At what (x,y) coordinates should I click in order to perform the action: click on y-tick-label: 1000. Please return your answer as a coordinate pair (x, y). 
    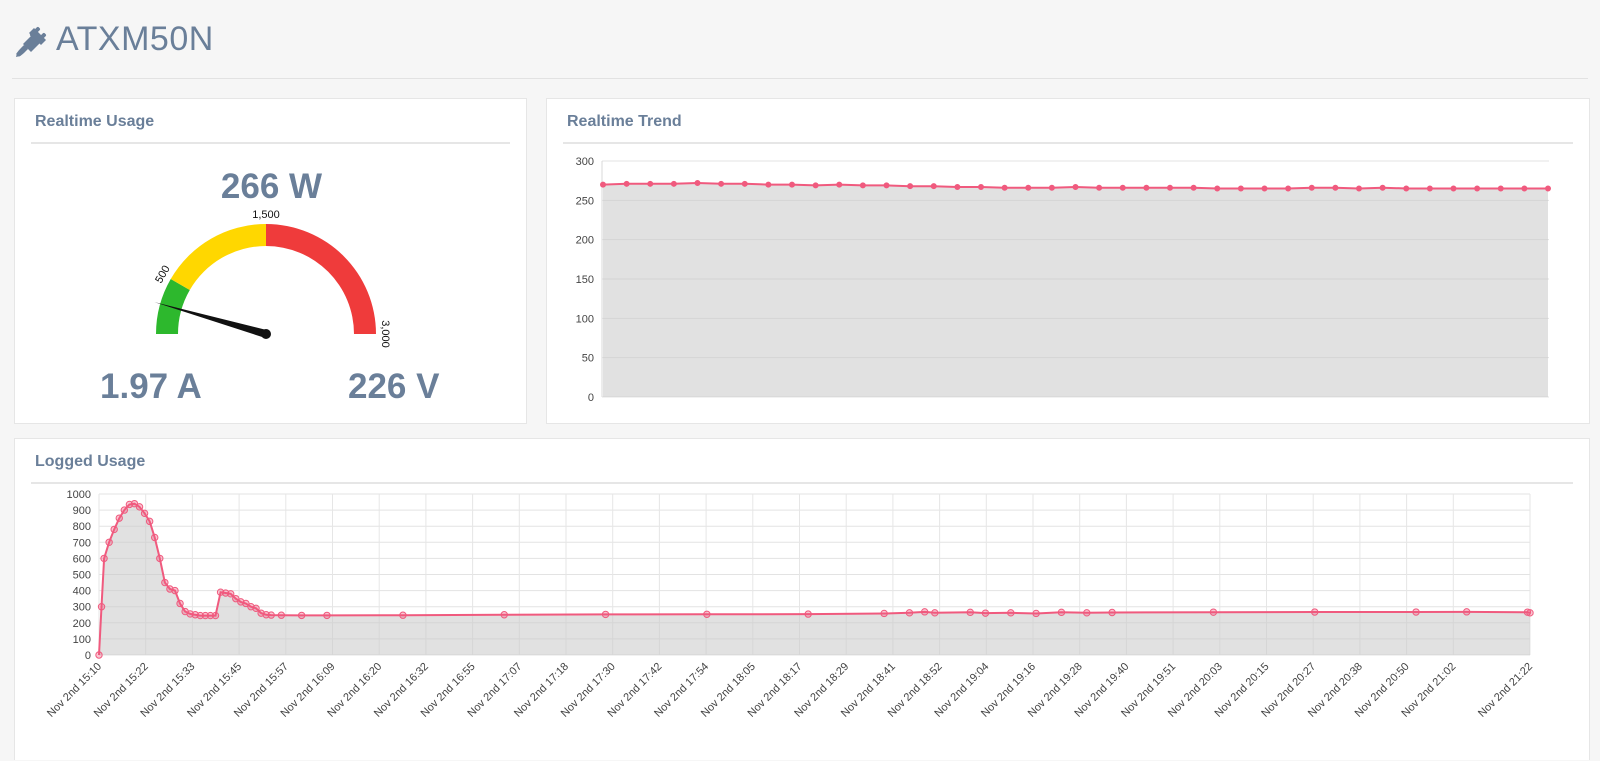
    Looking at the image, I should click on (79, 495).